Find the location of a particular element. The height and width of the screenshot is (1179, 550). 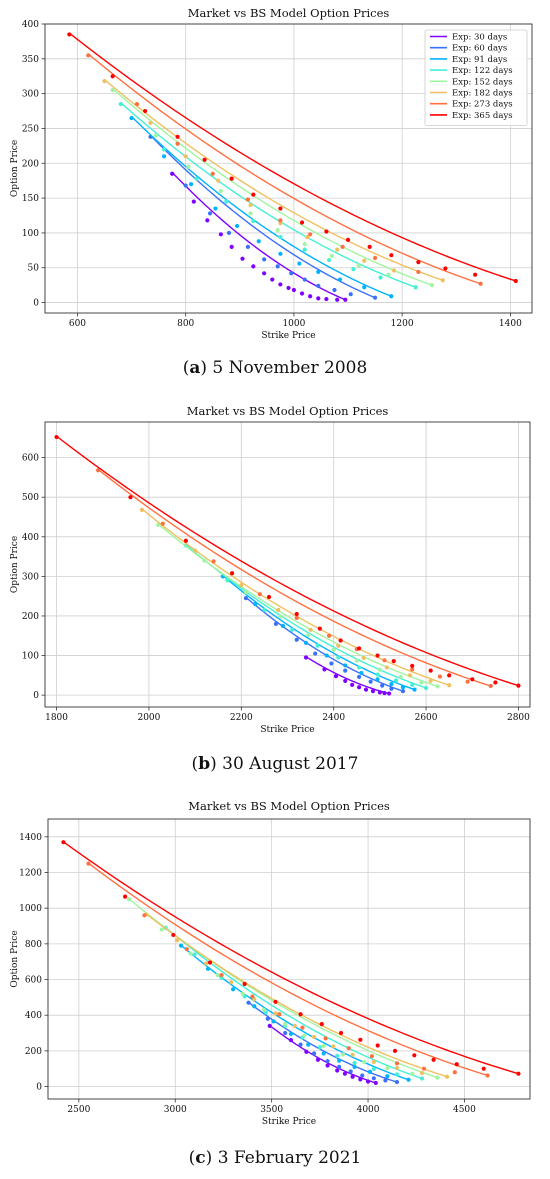

chart-a-legend-entry: Exp: 152 days is located at coordinates (482, 82).